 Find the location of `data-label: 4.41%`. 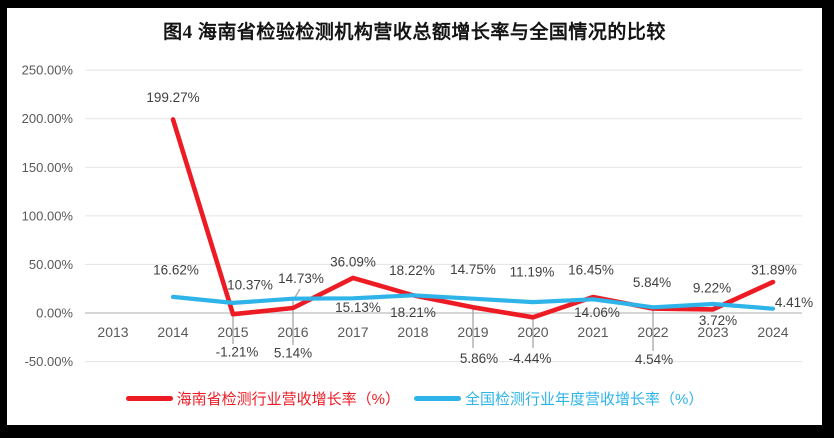

data-label: 4.41% is located at coordinates (794, 302).